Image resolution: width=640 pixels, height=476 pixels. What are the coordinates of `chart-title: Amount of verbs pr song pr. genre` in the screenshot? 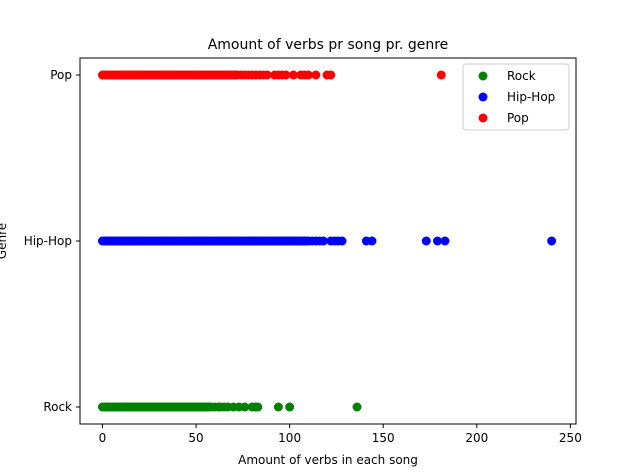 It's located at (328, 45).